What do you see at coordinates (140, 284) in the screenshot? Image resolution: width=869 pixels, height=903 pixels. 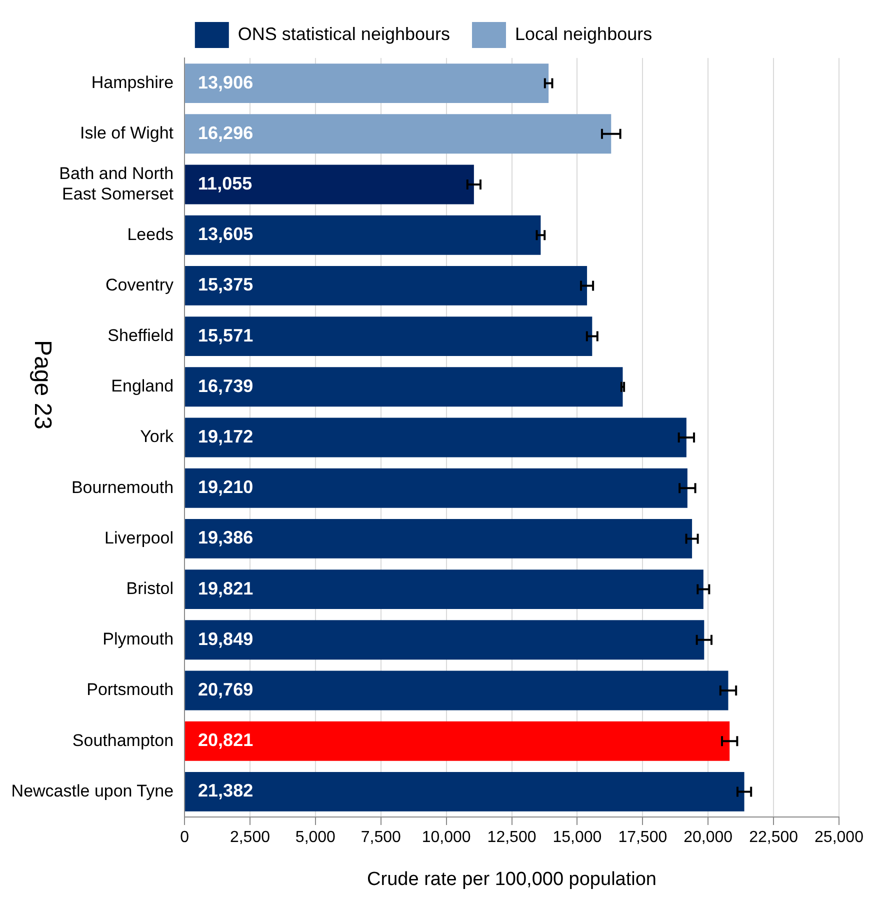 I see `y-tick-label: Coventry` at bounding box center [140, 284].